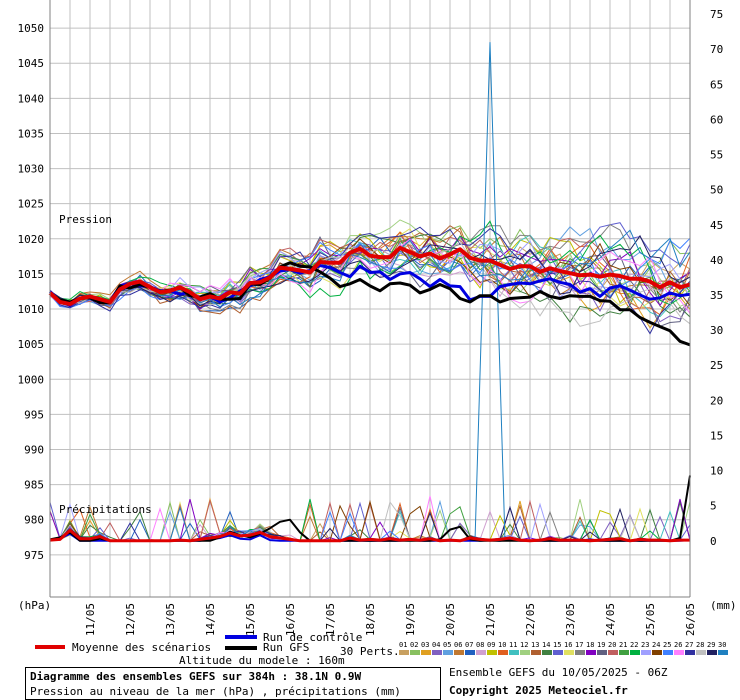 The width and height of the screenshot is (740, 700). I want to click on member-id-label: 28, so click(700, 645).